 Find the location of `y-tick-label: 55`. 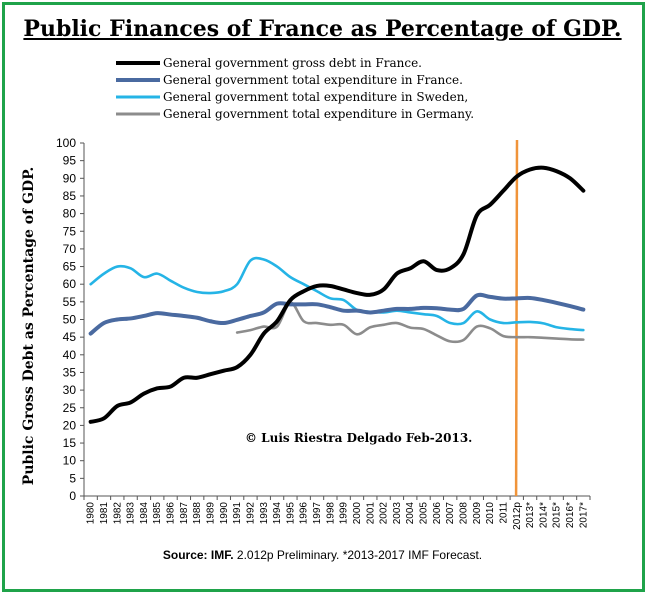

y-tick-label: 55 is located at coordinates (70, 302).